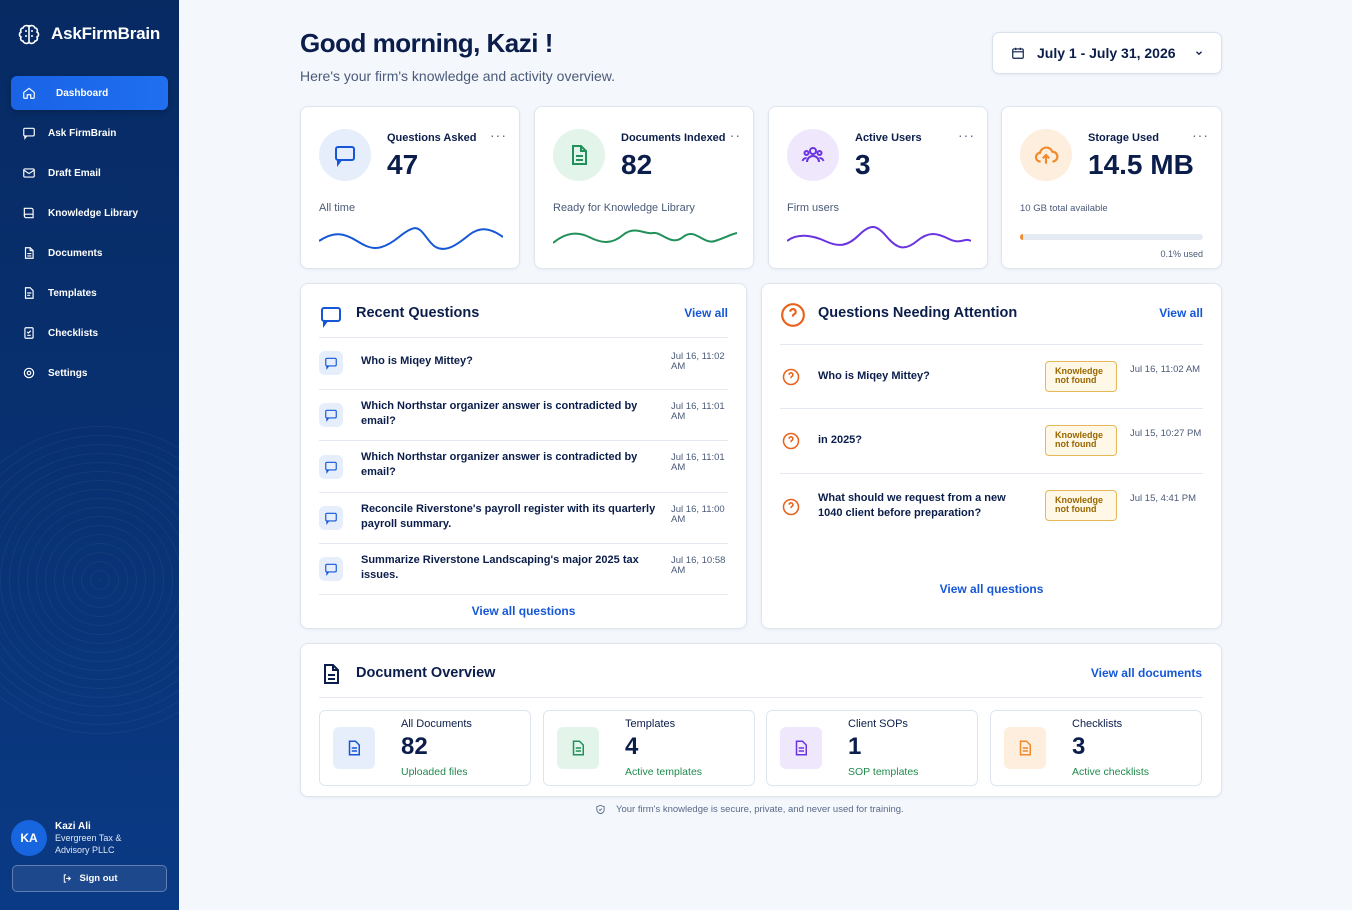 The width and height of the screenshot is (1352, 910). What do you see at coordinates (426, 43) in the screenshot?
I see `page-title: Good morning, Kazi !` at bounding box center [426, 43].